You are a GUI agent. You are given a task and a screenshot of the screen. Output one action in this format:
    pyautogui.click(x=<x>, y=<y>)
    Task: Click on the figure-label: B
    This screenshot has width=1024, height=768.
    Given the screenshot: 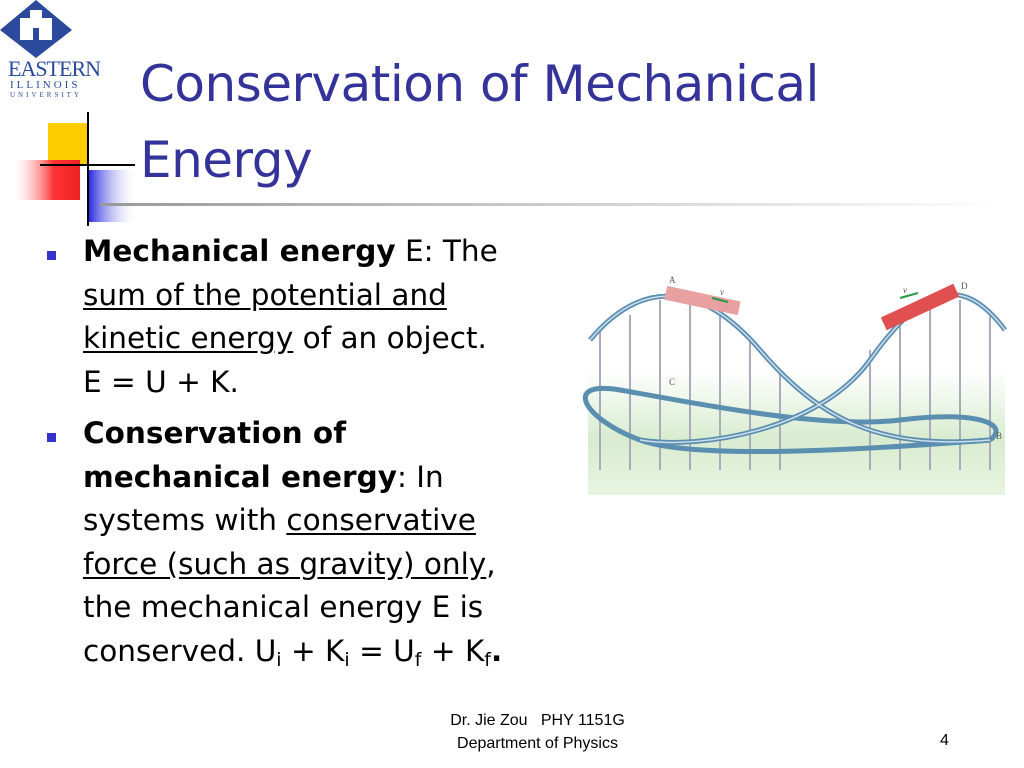 What is the action you would take?
    pyautogui.click(x=999, y=436)
    